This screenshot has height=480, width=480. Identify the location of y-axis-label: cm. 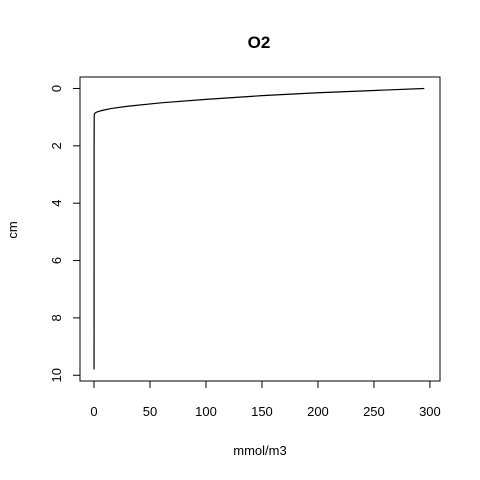
(12, 229).